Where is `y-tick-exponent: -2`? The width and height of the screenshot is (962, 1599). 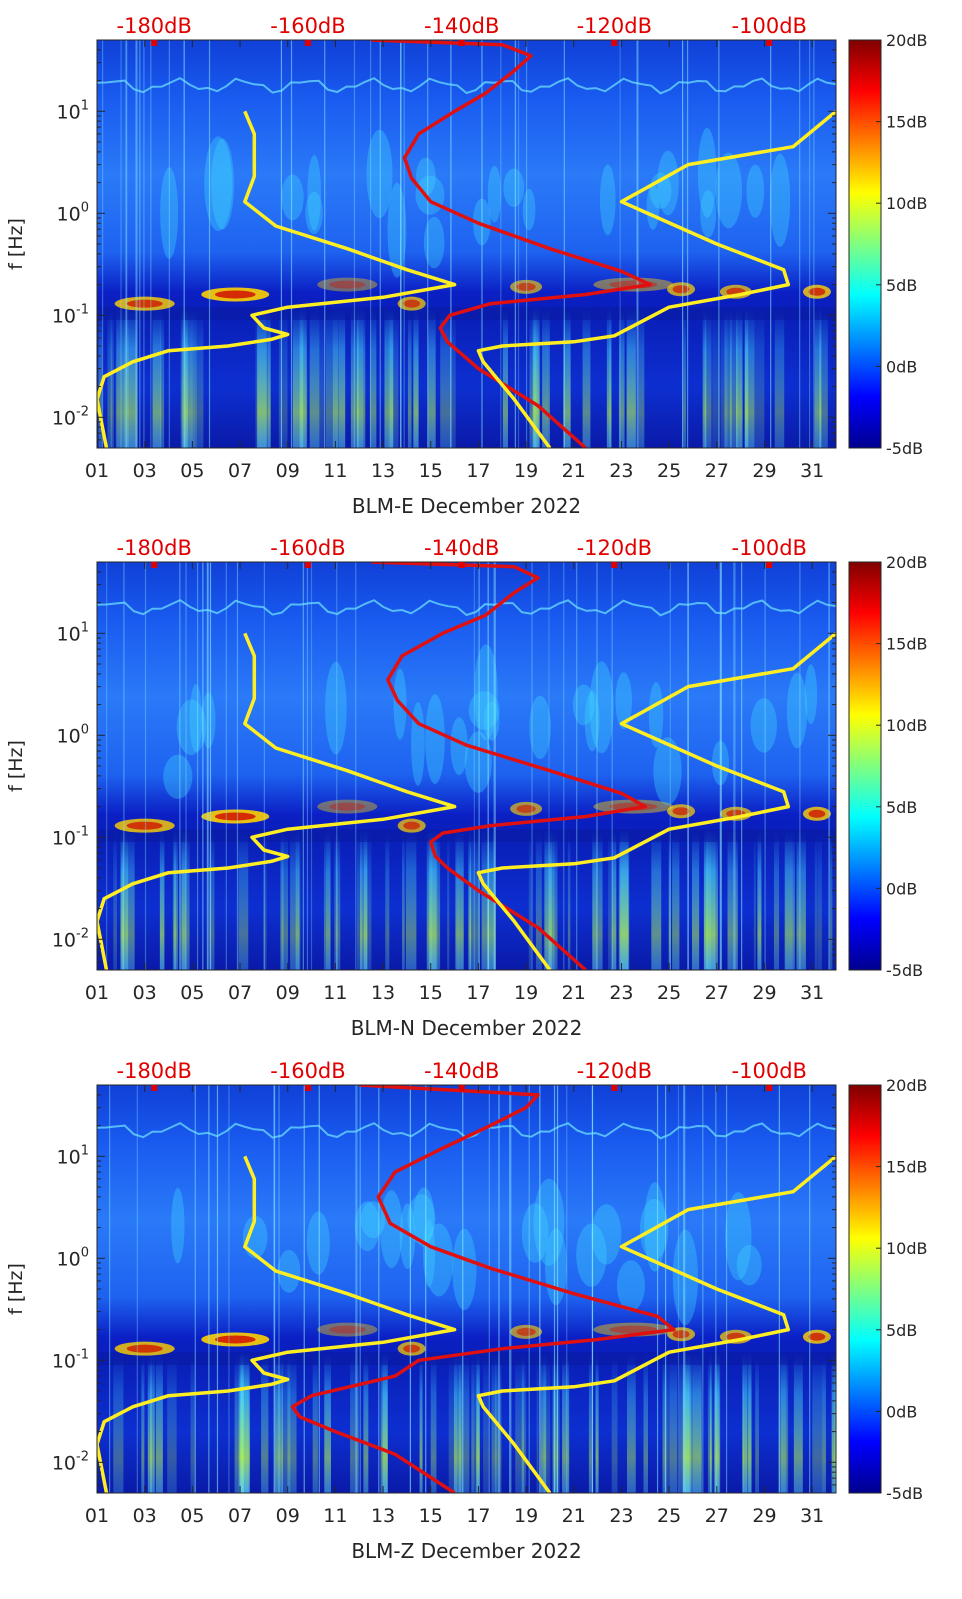 y-tick-exponent: -2 is located at coordinates (82, 411).